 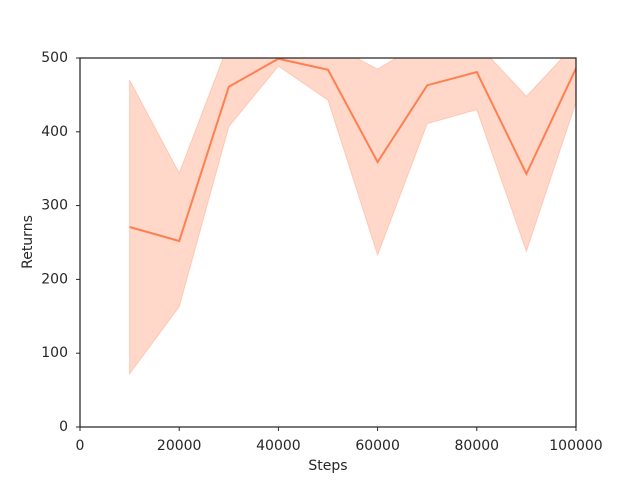 I want to click on x-tick-label: 60000, so click(x=377, y=446).